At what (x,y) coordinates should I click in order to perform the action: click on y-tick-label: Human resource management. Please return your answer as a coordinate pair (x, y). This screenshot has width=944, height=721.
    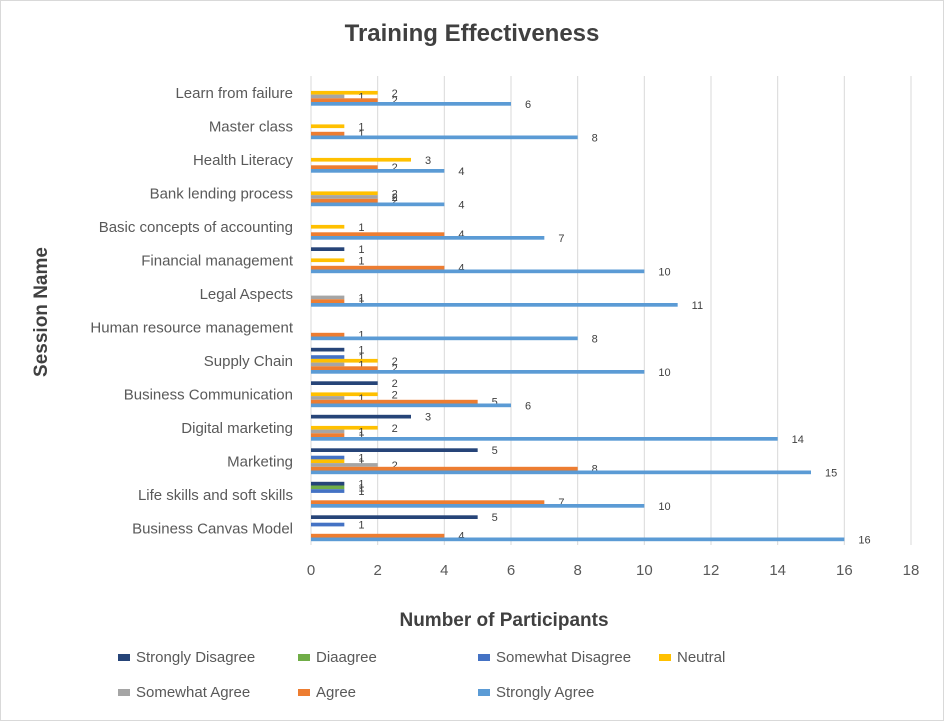
    Looking at the image, I should click on (191, 327).